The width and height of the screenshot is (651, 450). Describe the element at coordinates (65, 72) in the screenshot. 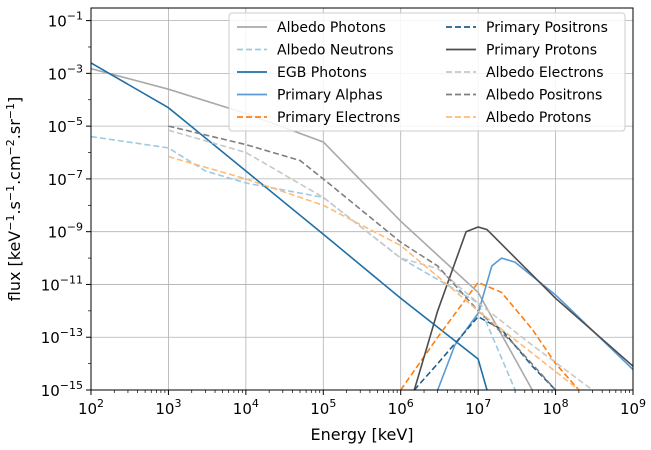

I see `y-tick-label: 10⁻³` at that location.